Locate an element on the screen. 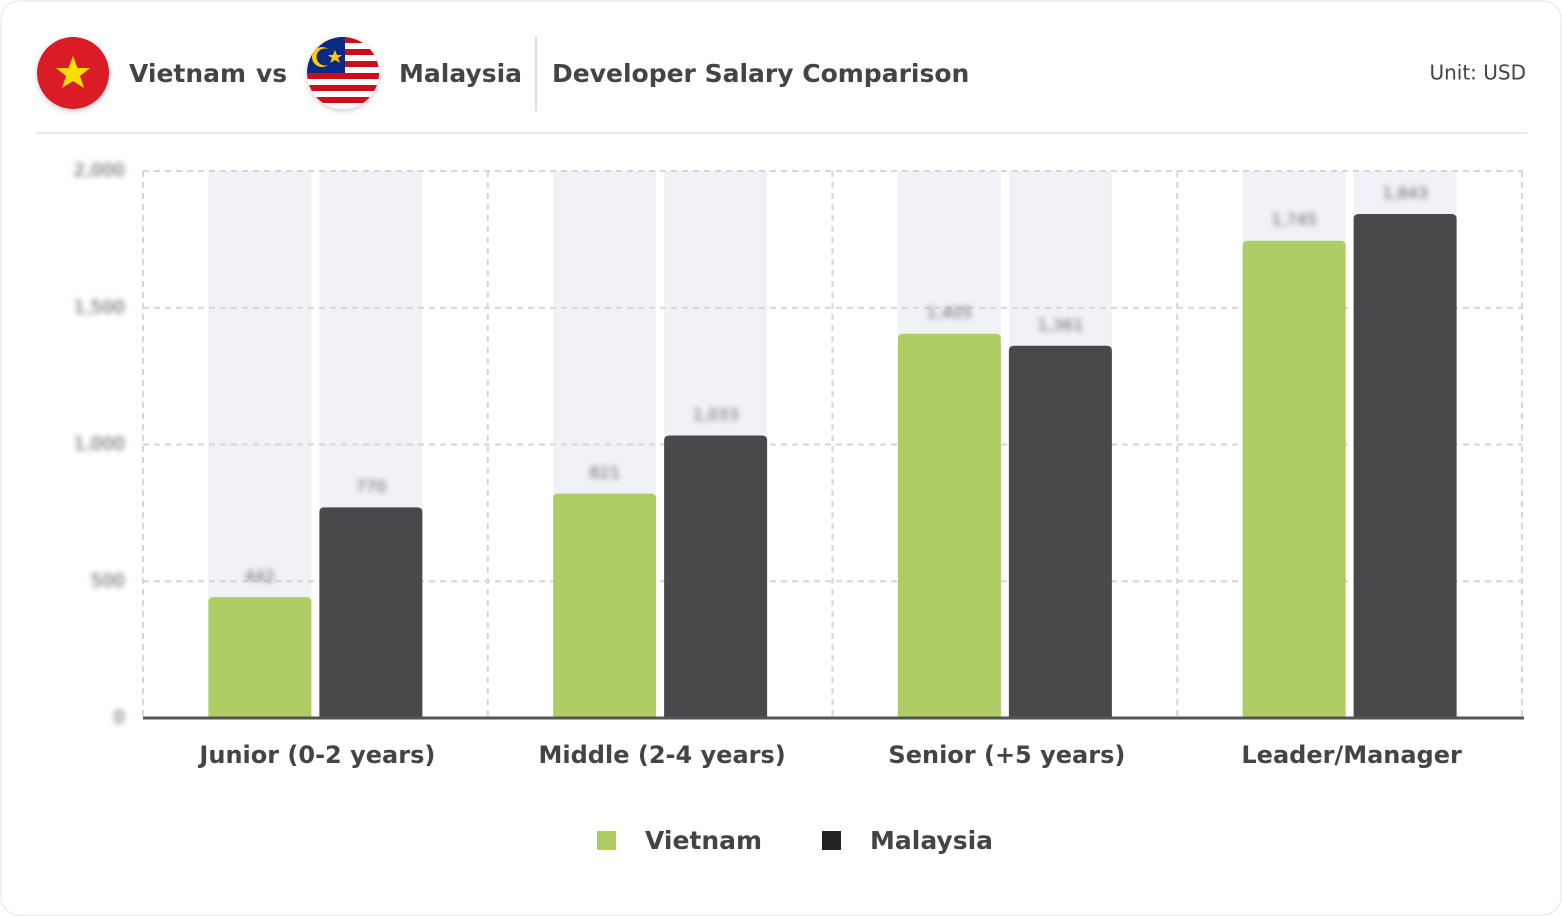  x-tick-label: Junior (0-2 years) is located at coordinates (316, 755).